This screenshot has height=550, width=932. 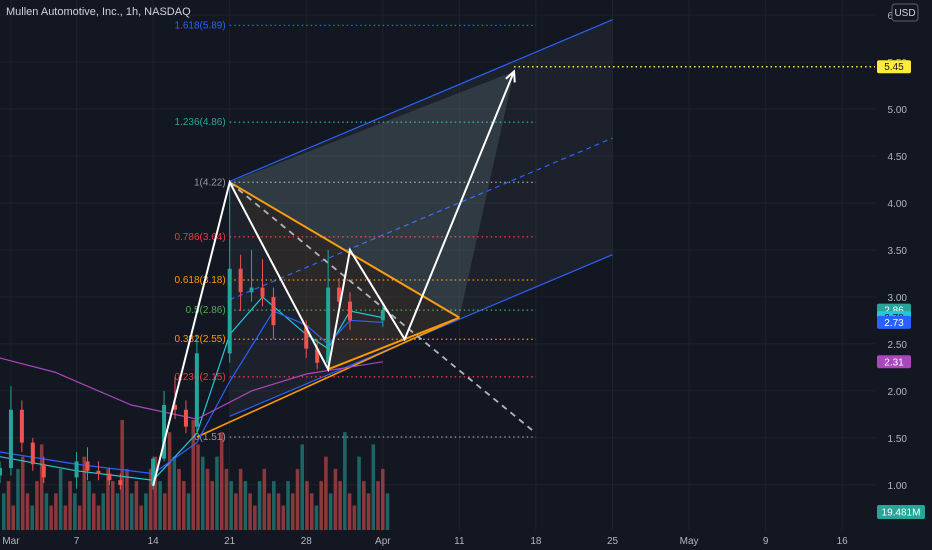 What do you see at coordinates (230, 541) in the screenshot?
I see `time-tick-label: 21` at bounding box center [230, 541].